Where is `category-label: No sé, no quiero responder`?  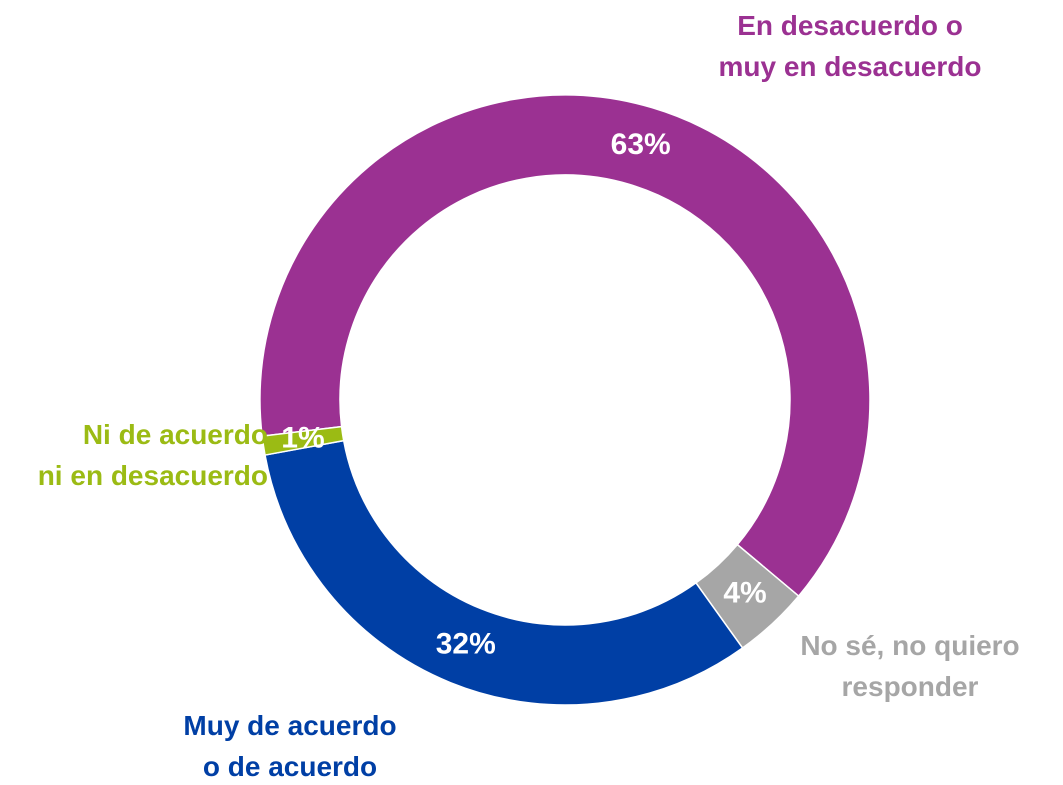
category-label: No sé, no quiero responder is located at coordinates (910, 666).